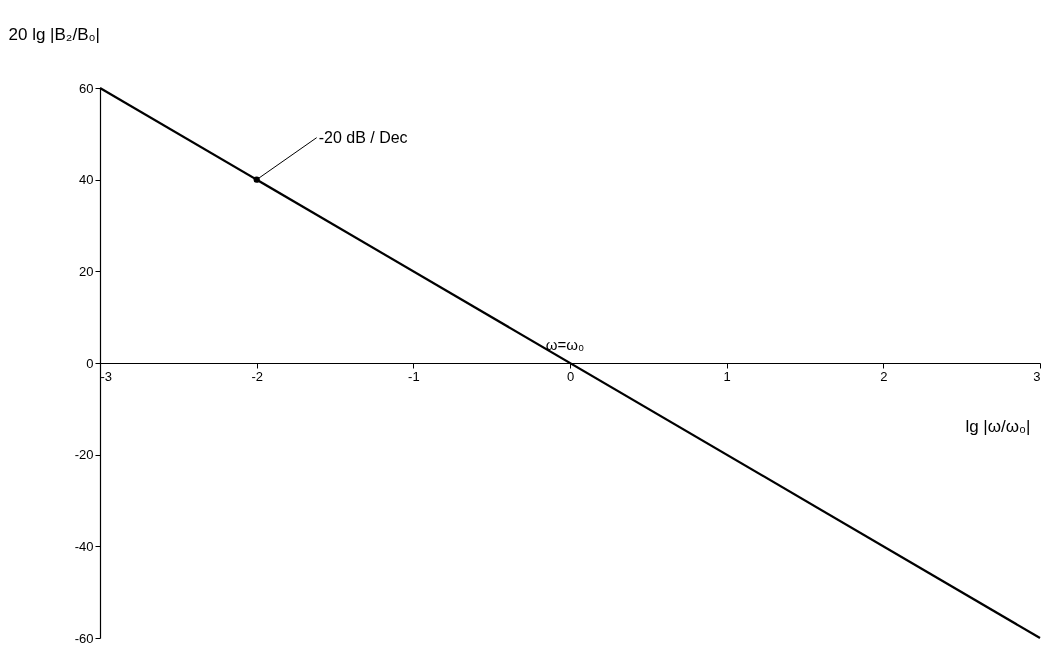 The image size is (1056, 655). Describe the element at coordinates (565, 344) in the screenshot. I see `annotation: ω=ω₀` at that location.